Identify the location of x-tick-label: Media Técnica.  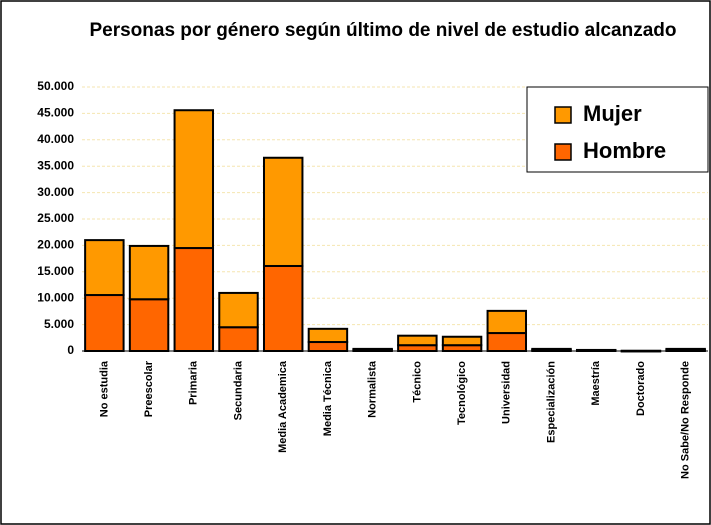
(328, 398).